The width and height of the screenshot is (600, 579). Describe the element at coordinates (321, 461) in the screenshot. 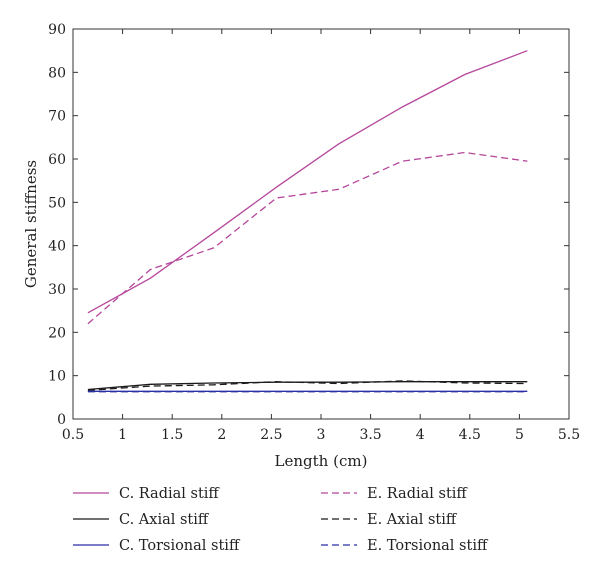

I see `x-axis-label: Length (cm)` at that location.